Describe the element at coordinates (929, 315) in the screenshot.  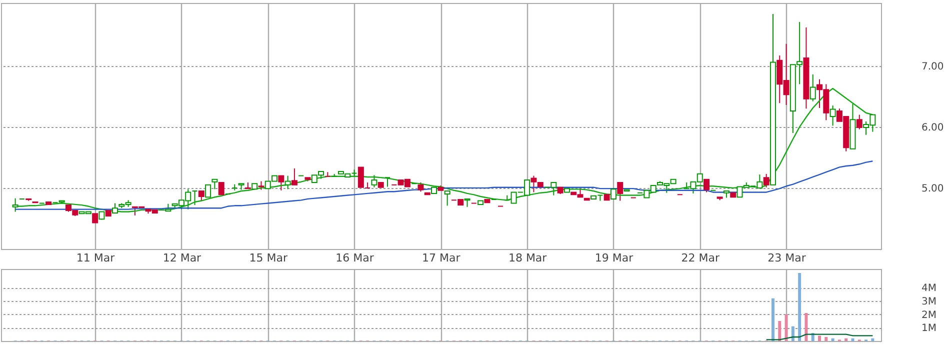
I see `y-tick-label: 2M` at that location.